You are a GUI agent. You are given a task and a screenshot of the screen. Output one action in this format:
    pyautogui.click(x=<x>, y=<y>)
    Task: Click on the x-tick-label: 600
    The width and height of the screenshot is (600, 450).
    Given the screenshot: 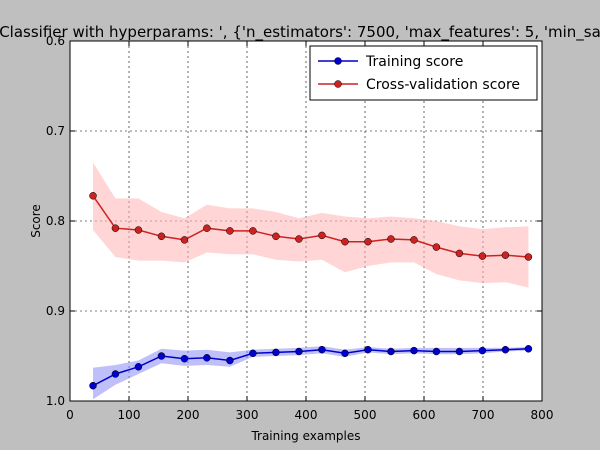 What is the action you would take?
    pyautogui.click(x=424, y=415)
    